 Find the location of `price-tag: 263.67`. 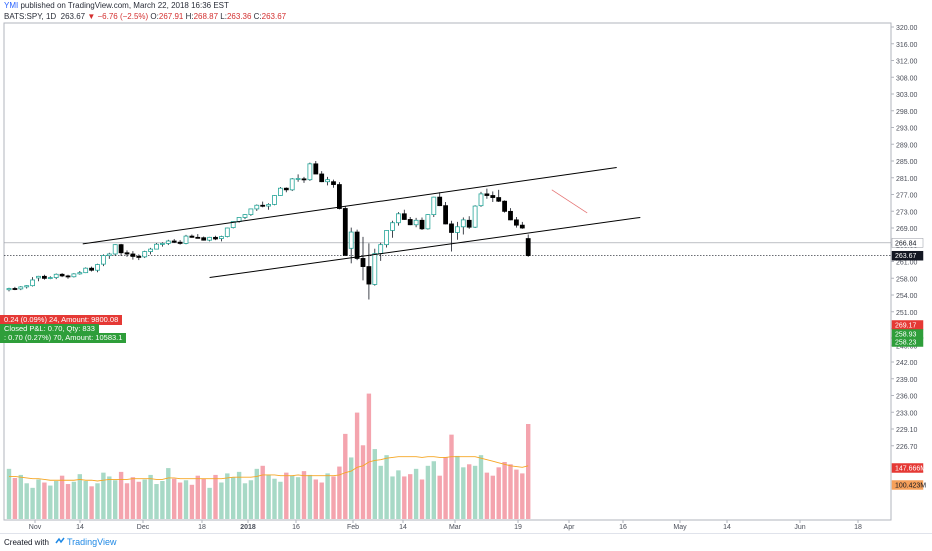

price-tag: 263.67 is located at coordinates (907, 255).